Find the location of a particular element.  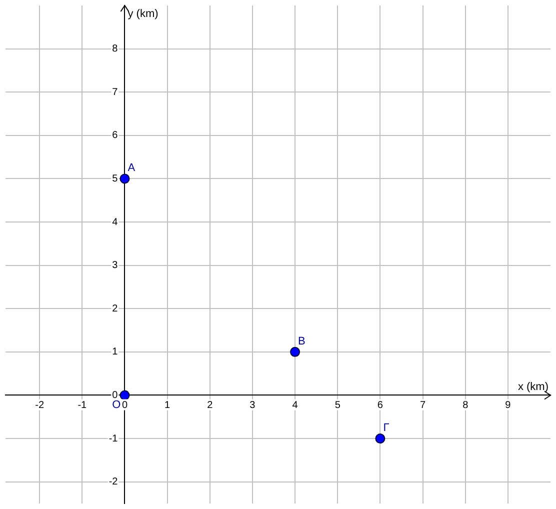

y-tick-label: 1 is located at coordinates (115, 352).